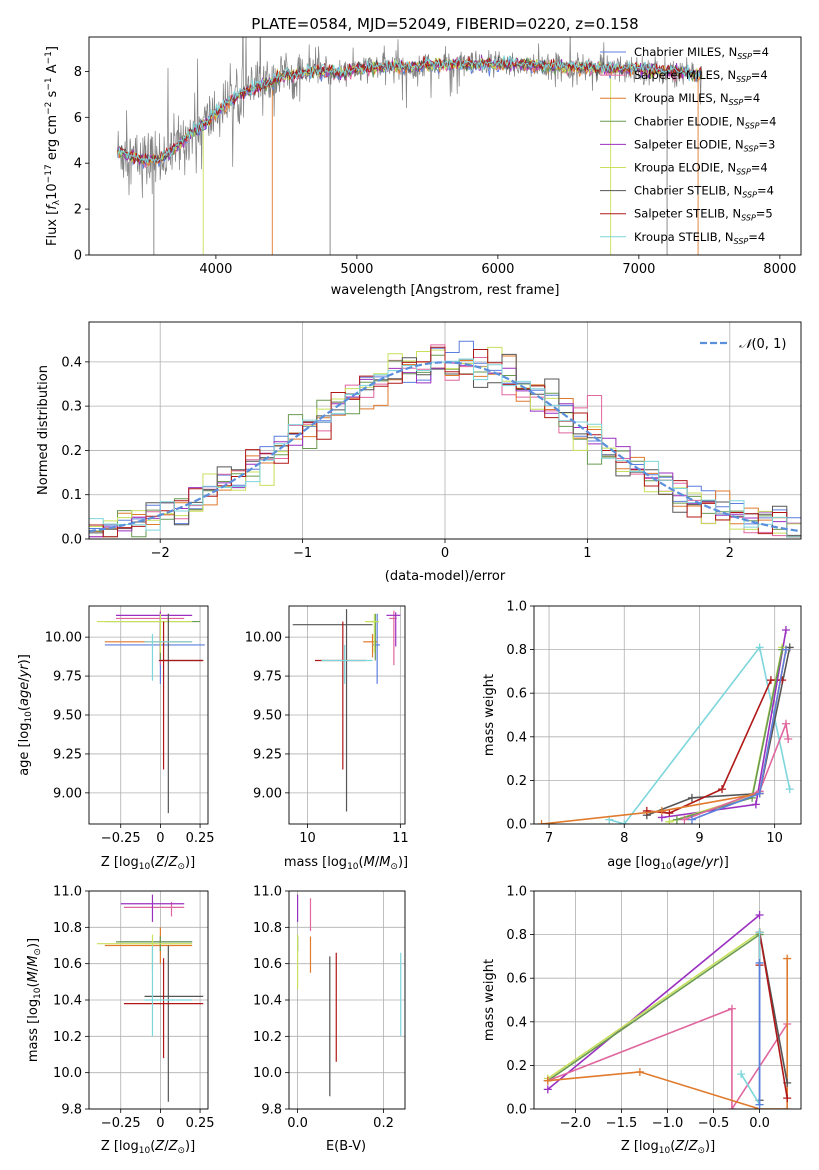 This screenshot has width=819, height=1170. I want to click on model-spectrum-chabrier_stelib, so click(409, 110).